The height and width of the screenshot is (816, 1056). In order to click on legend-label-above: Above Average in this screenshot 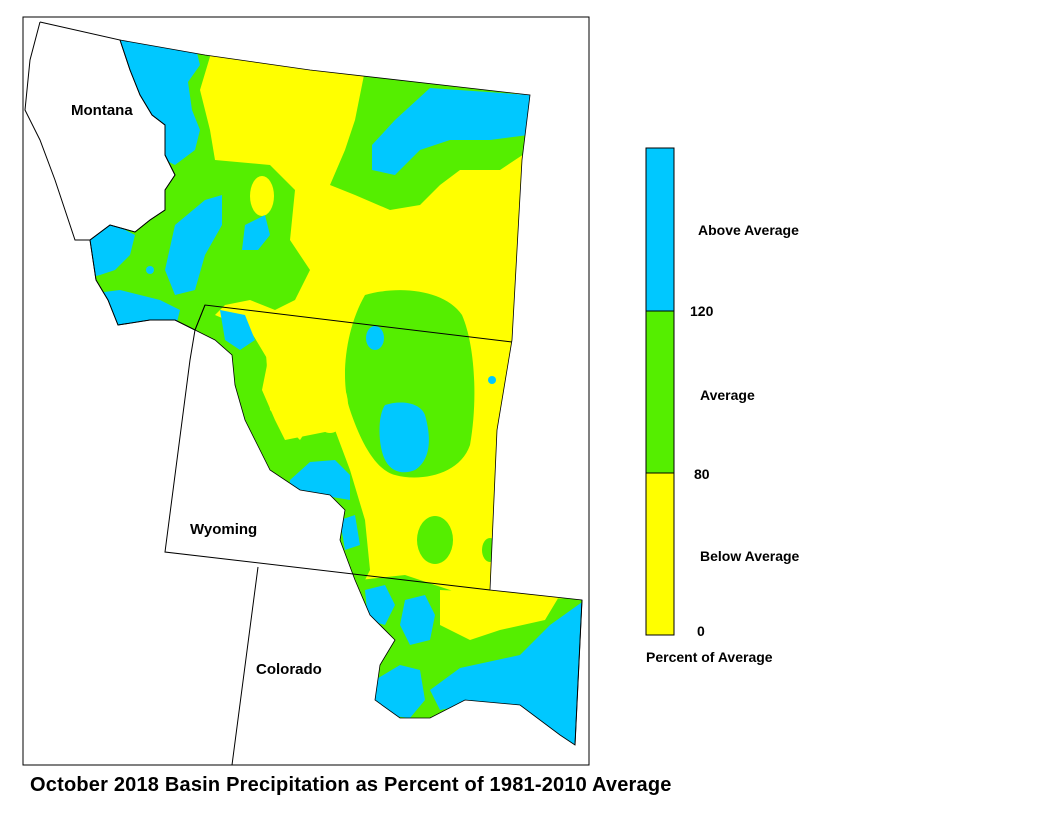, I will do `click(748, 230)`.